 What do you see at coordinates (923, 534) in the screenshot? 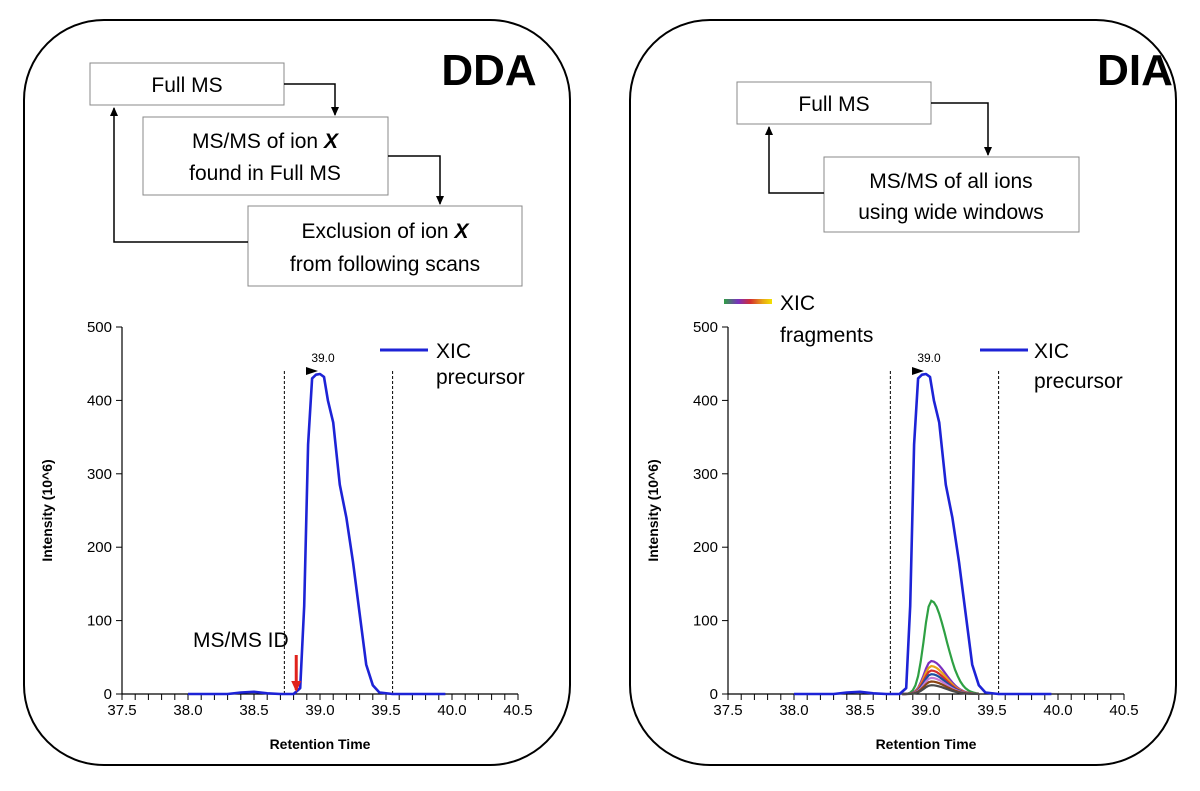
I see `dia-precursor-line` at bounding box center [923, 534].